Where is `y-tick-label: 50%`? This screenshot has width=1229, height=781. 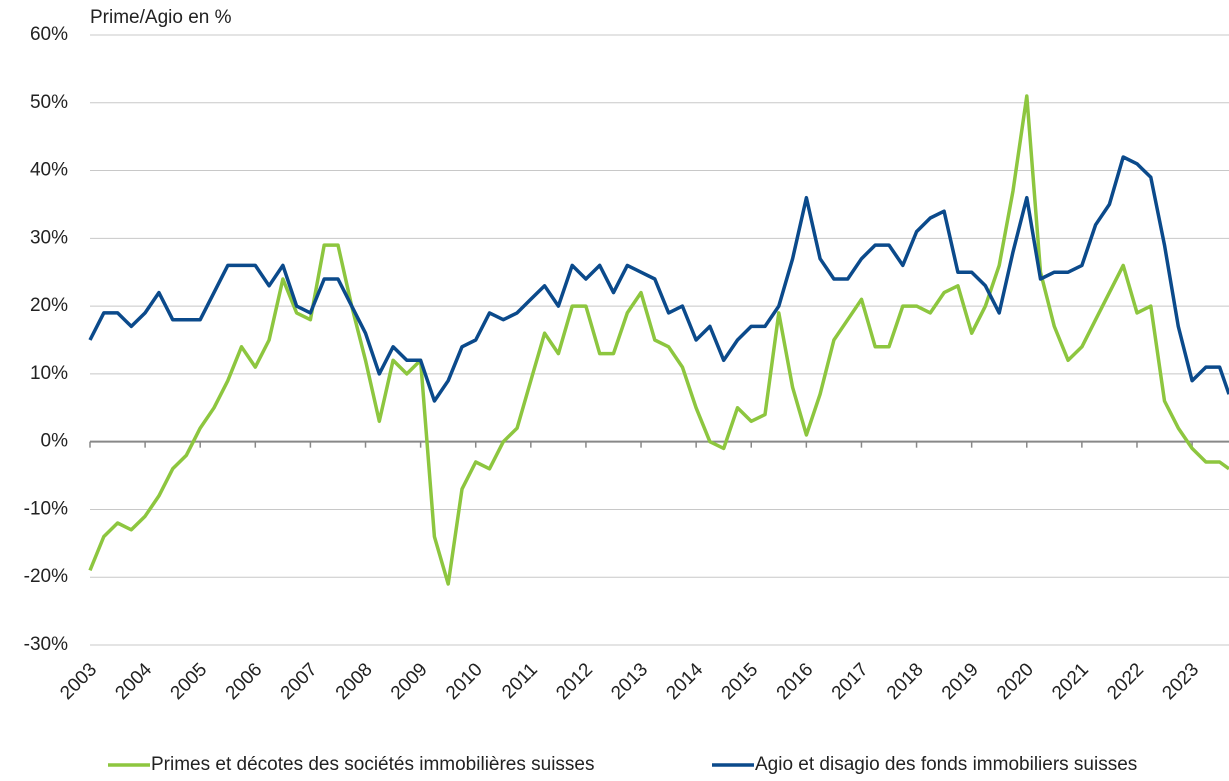 y-tick-label: 50% is located at coordinates (49, 102).